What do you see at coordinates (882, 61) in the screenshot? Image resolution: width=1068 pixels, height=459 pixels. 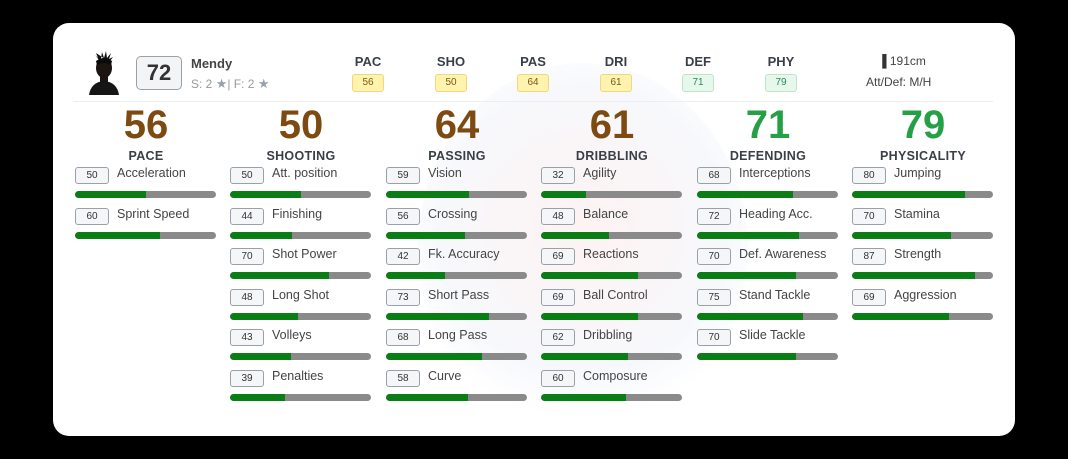 I see `ruler-icon: ▐` at bounding box center [882, 61].